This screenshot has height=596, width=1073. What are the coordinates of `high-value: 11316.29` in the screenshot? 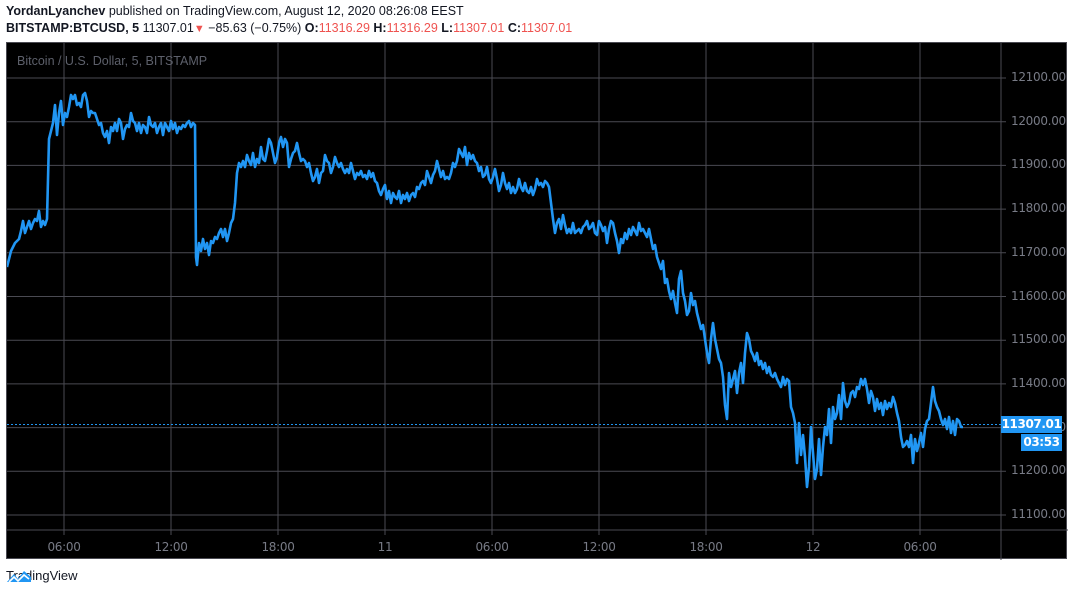 It's located at (412, 28).